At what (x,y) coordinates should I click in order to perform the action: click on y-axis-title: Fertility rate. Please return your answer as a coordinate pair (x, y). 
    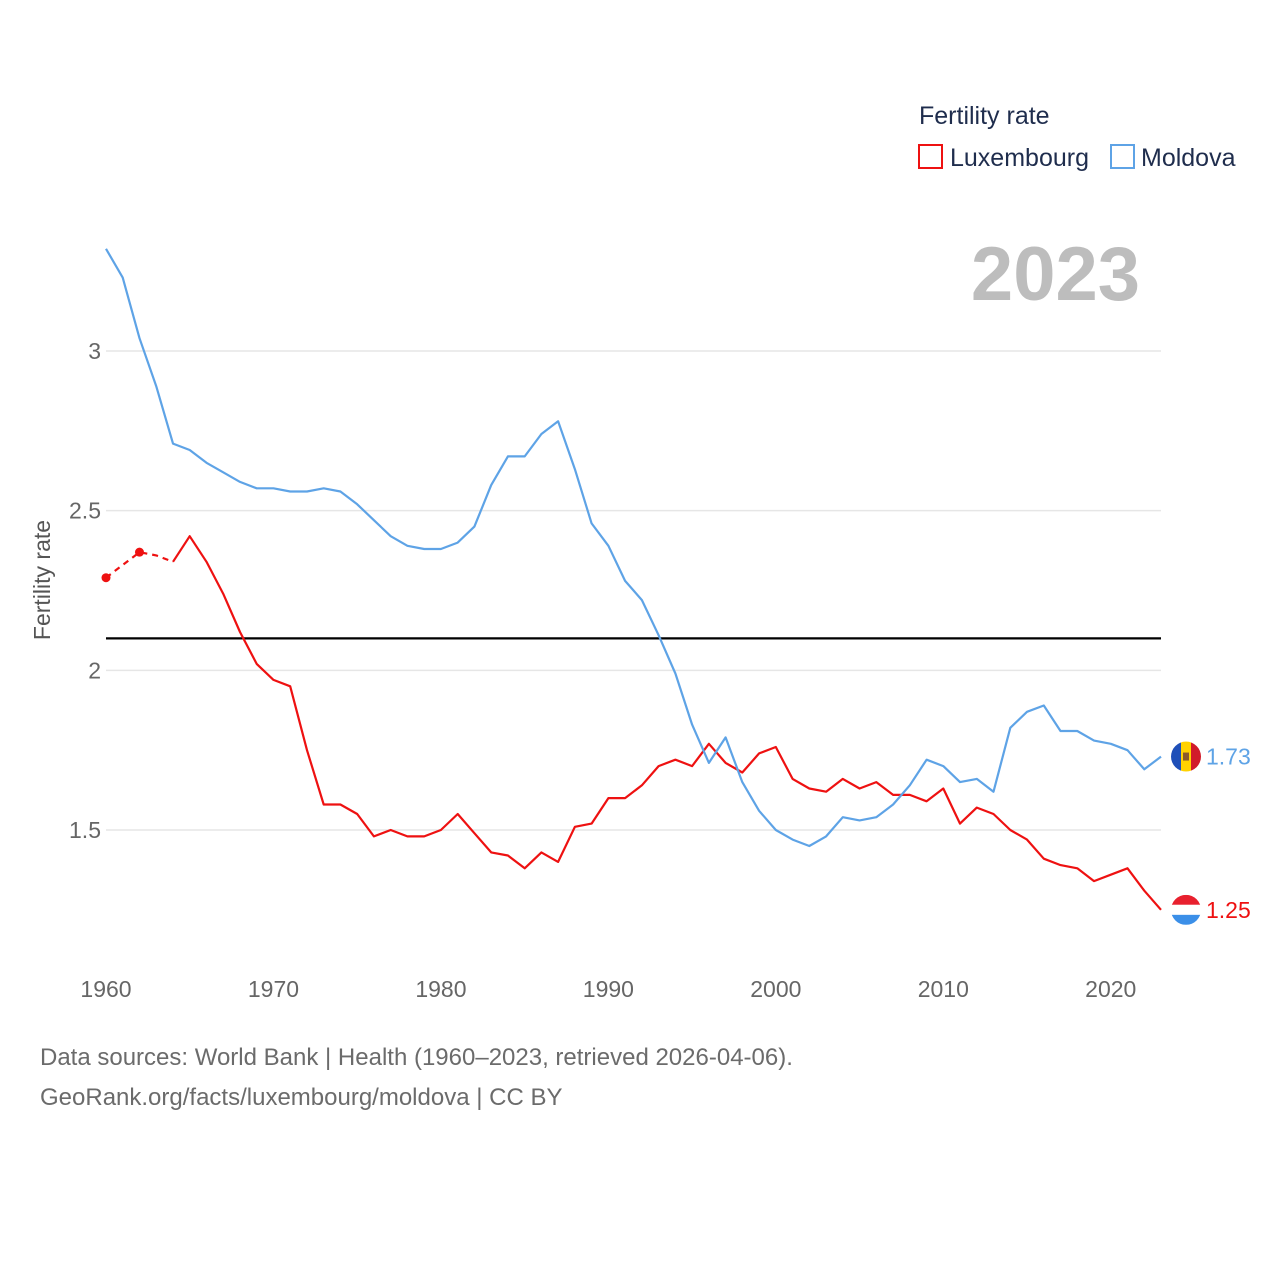
    Looking at the image, I should click on (42, 580).